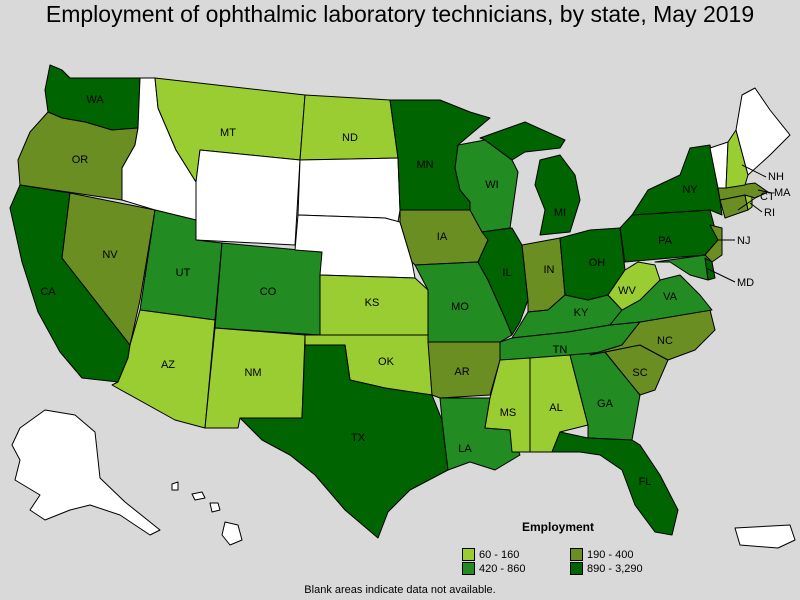 This screenshot has height=600, width=800. Describe the element at coordinates (645, 482) in the screenshot. I see `label-fl: FL` at that location.